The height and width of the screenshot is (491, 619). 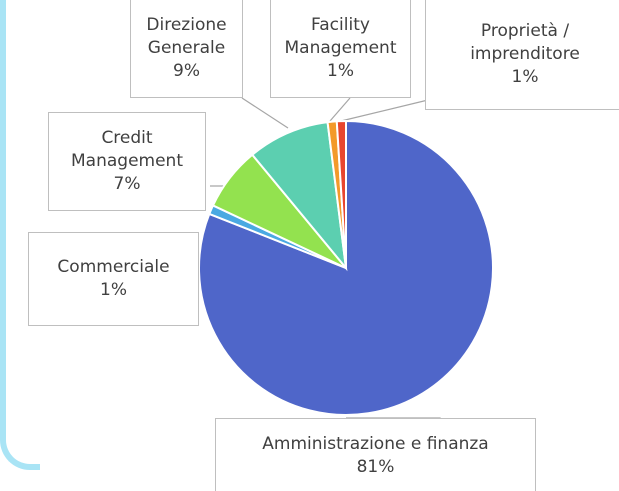 I want to click on data-label: Commerciale 1%, so click(x=113, y=279).